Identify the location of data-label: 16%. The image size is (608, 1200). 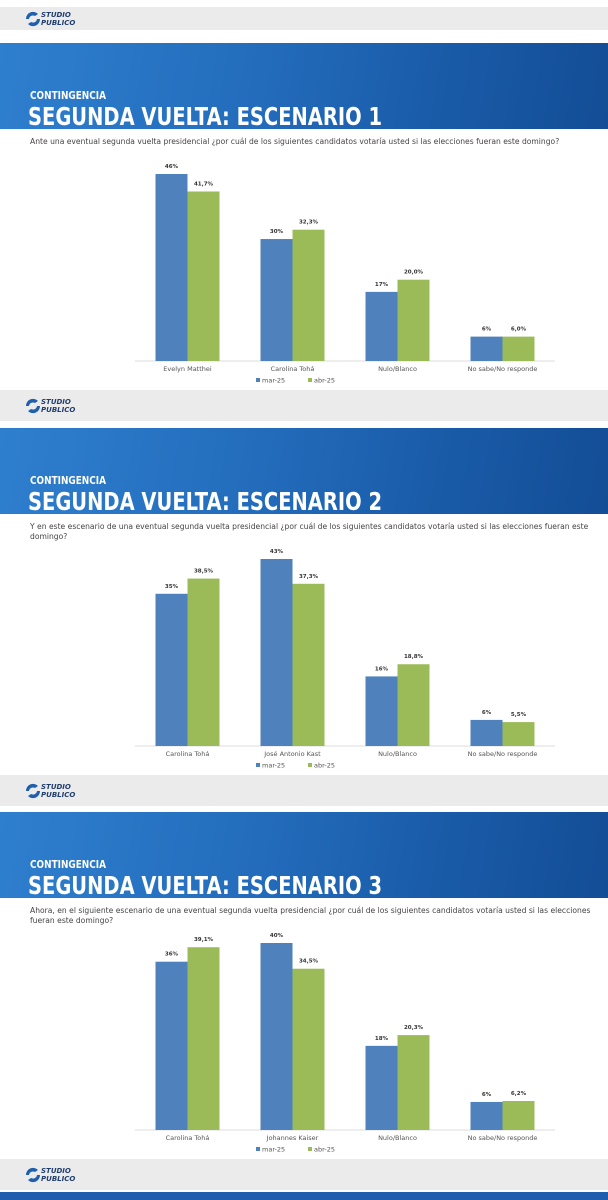
(382, 669).